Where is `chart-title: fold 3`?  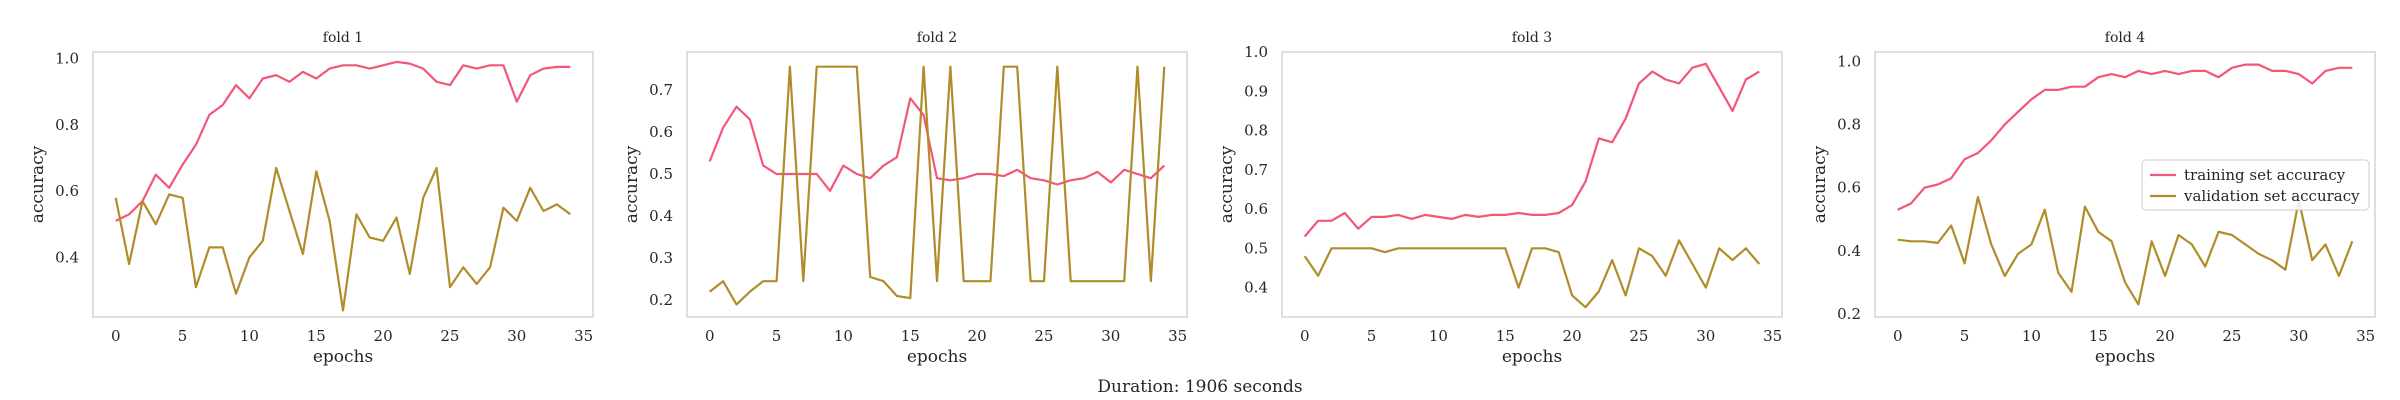 chart-title: fold 3 is located at coordinates (1532, 38).